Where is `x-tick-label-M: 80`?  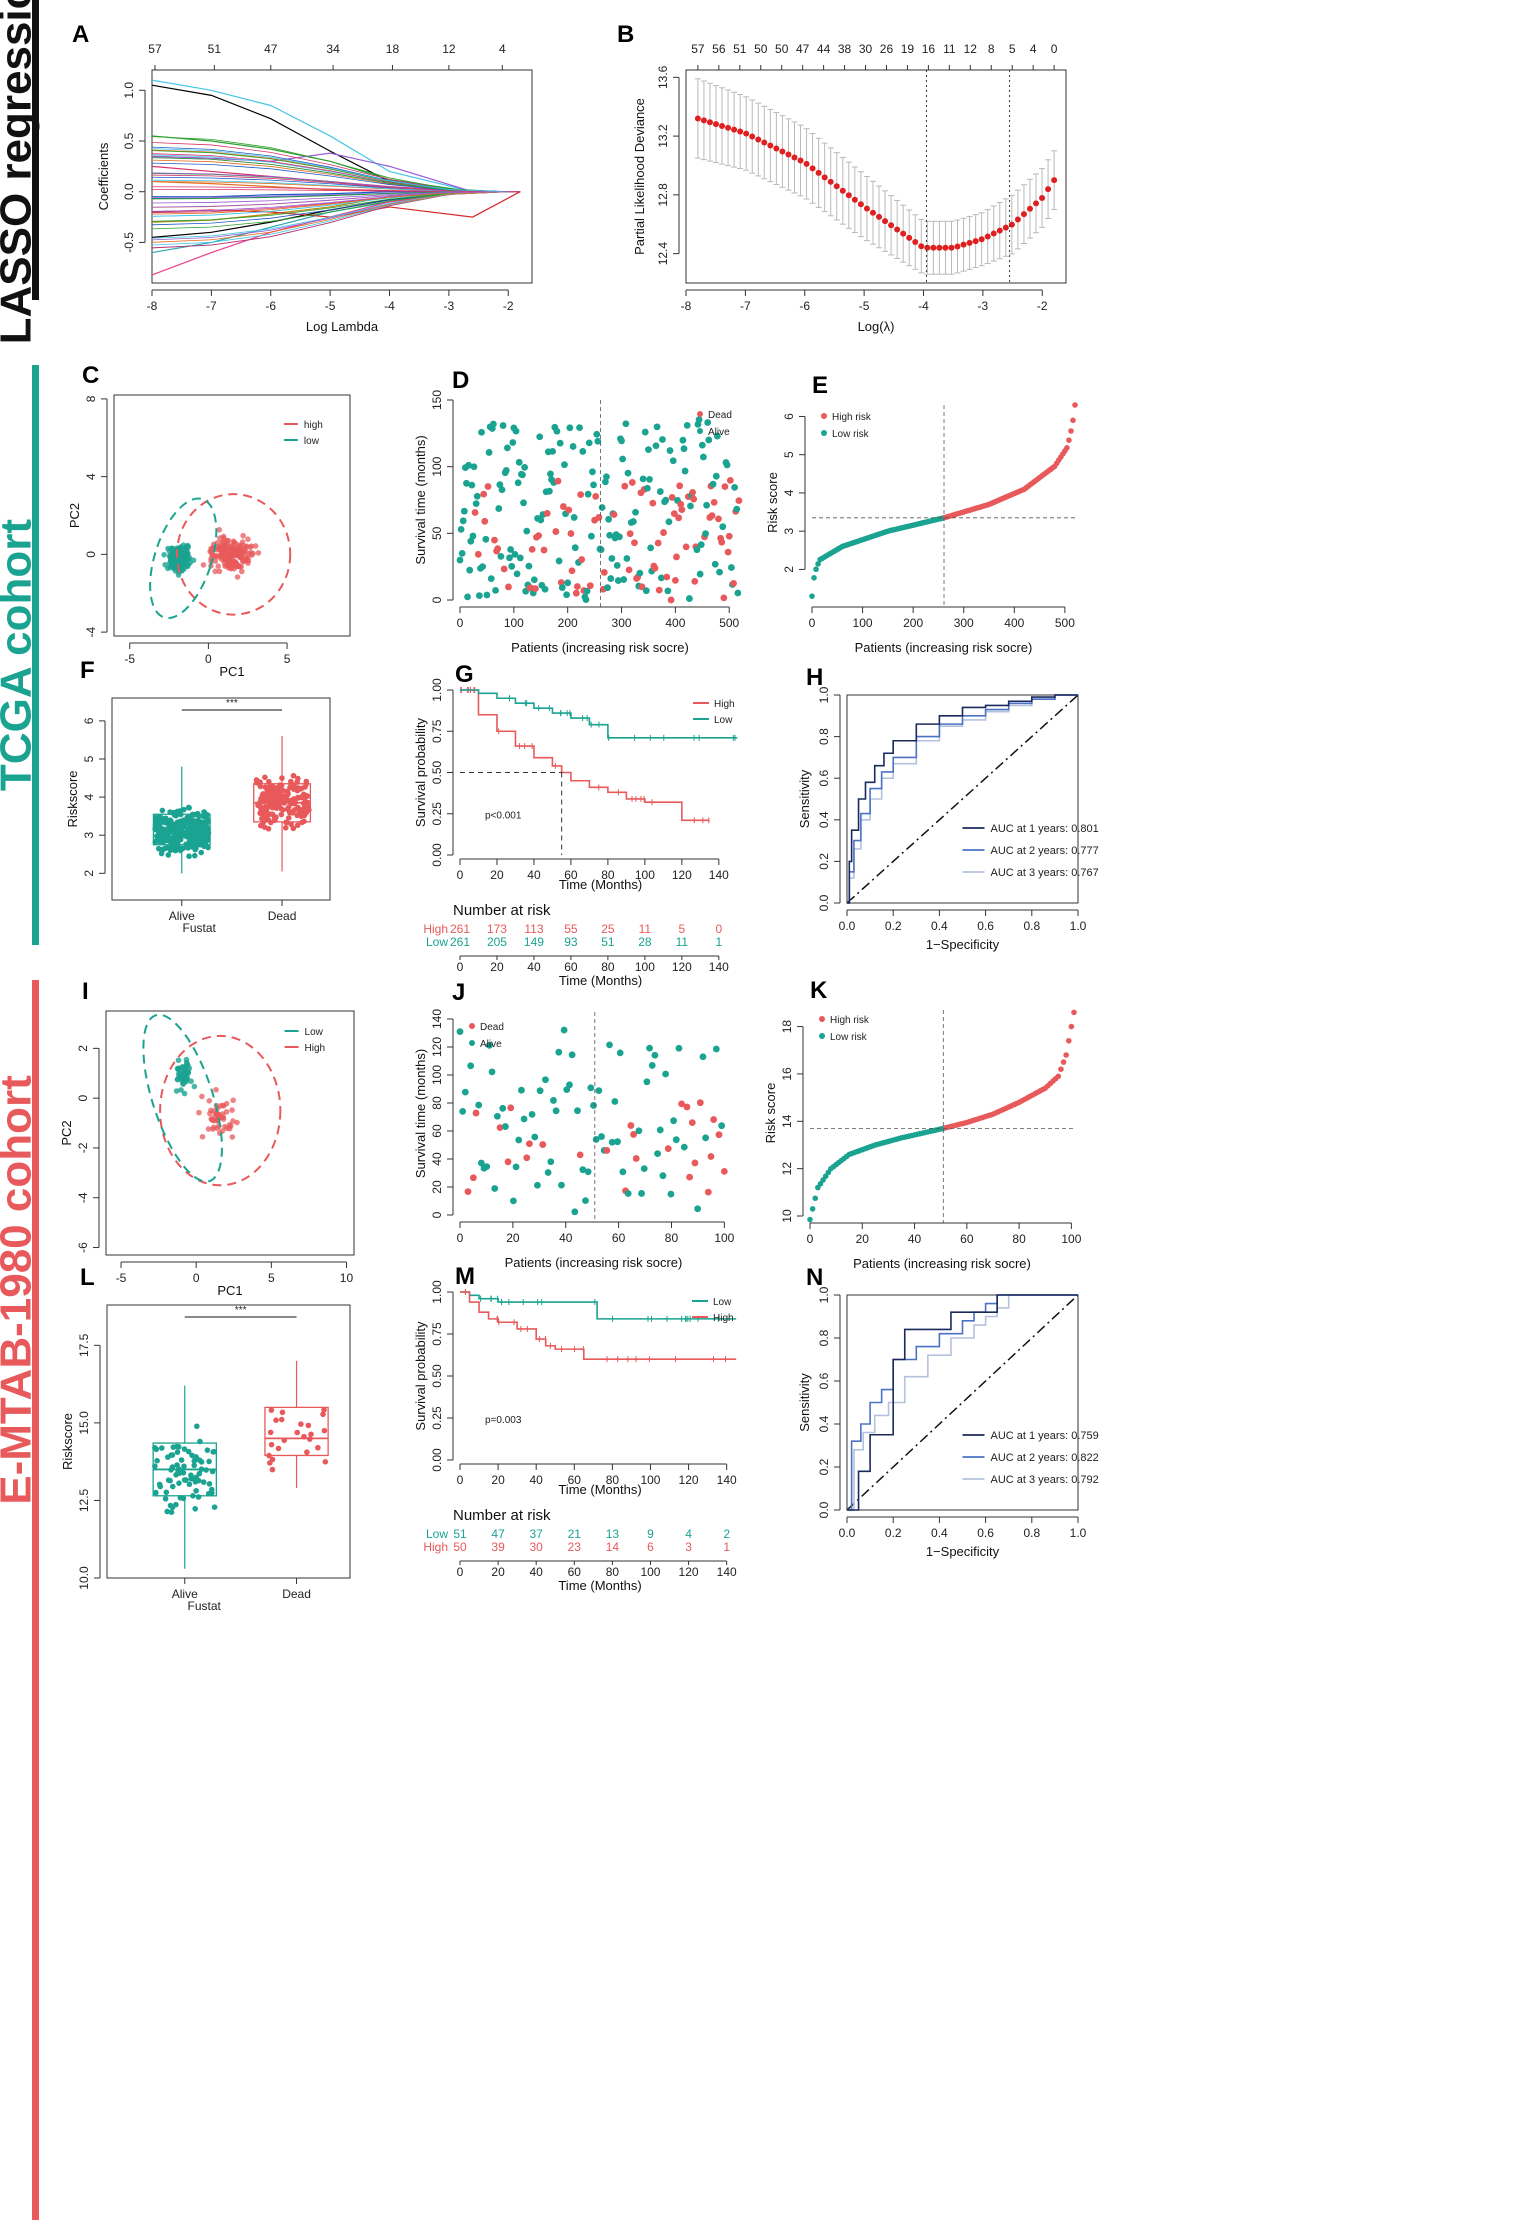 x-tick-label-M: 80 is located at coordinates (613, 1480).